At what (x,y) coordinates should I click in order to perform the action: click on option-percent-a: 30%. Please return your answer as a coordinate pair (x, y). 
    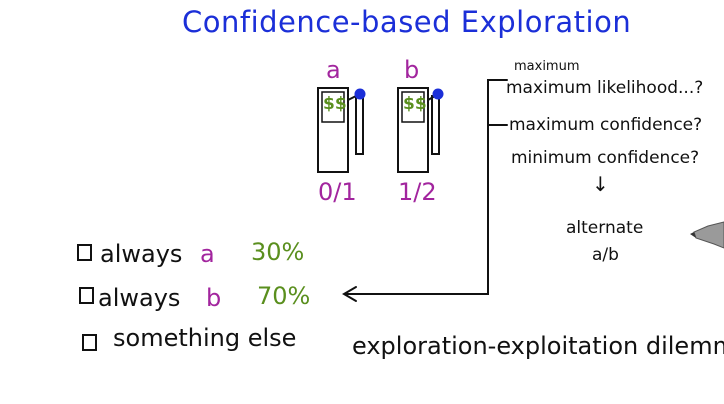
    Looking at the image, I should click on (278, 252).